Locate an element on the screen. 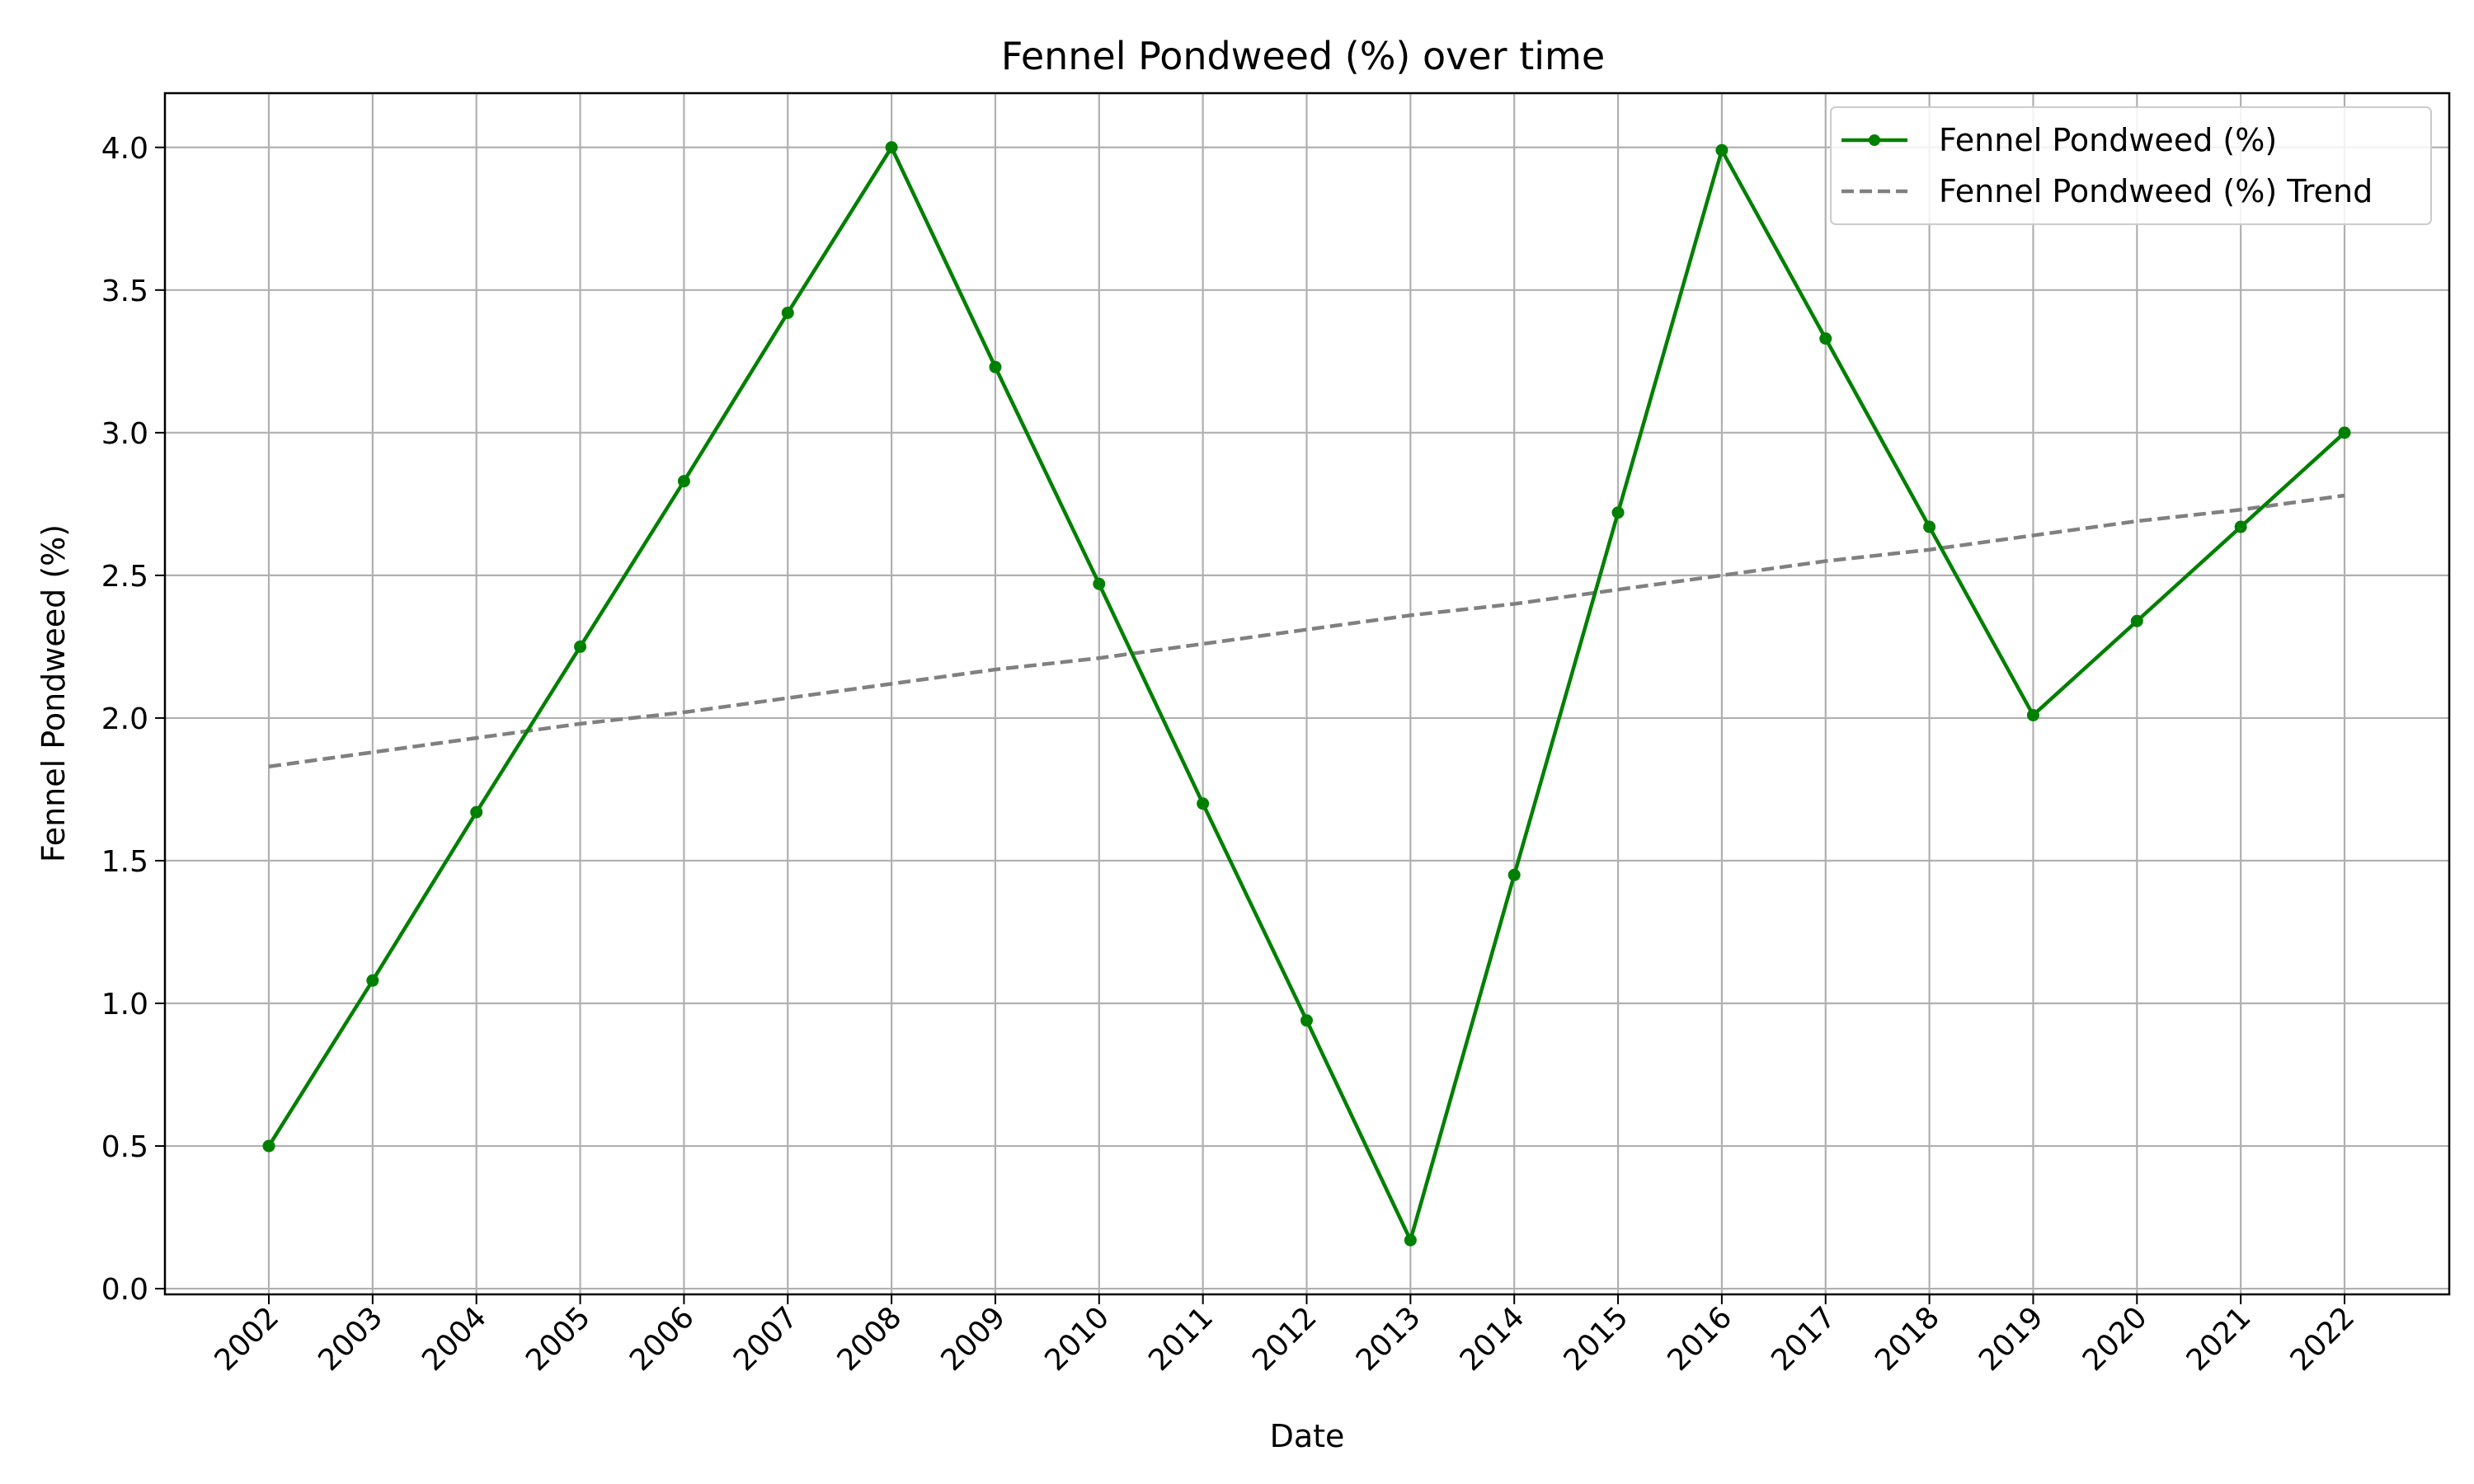  x-tick-label: 2003 is located at coordinates (350, 1339).